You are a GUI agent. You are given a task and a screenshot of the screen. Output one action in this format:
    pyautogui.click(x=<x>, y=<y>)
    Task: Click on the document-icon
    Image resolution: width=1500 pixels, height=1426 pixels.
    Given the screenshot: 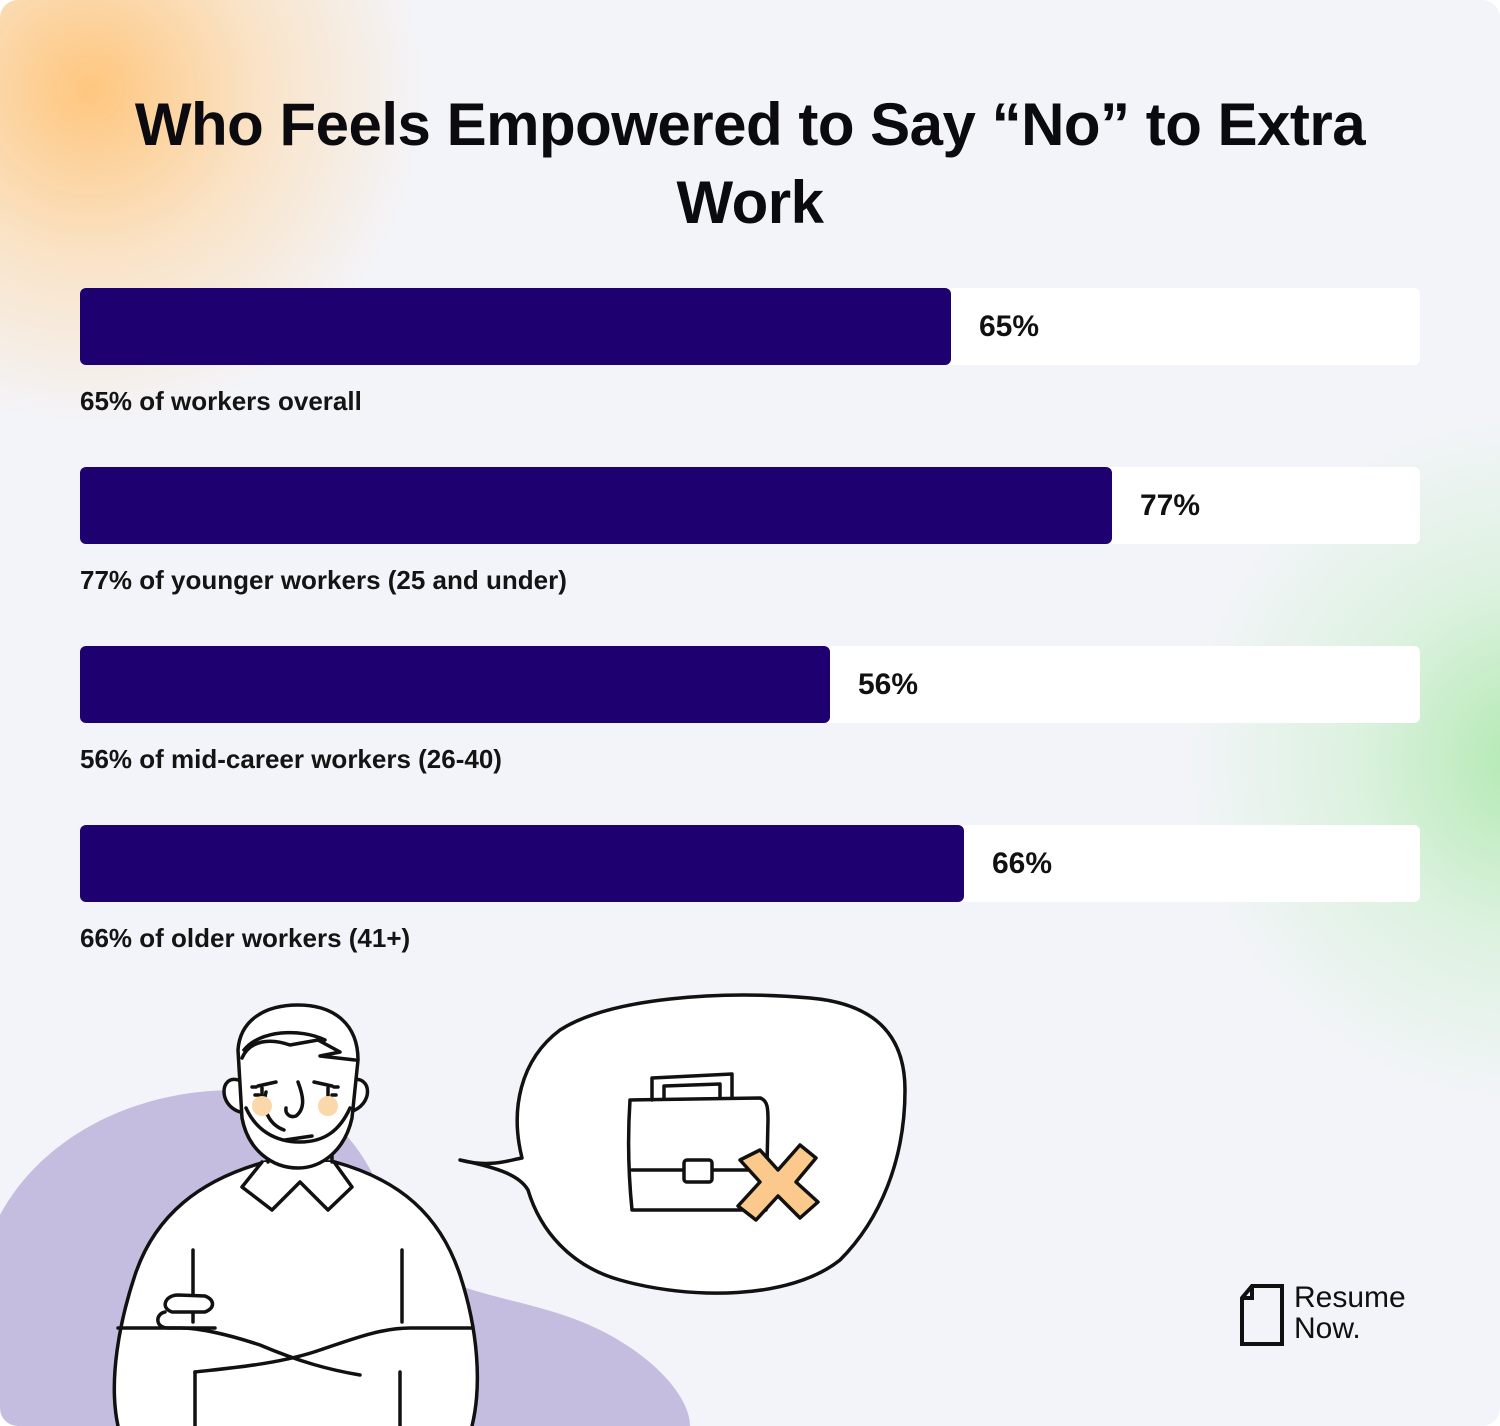 What is the action you would take?
    pyautogui.click(x=1262, y=1315)
    